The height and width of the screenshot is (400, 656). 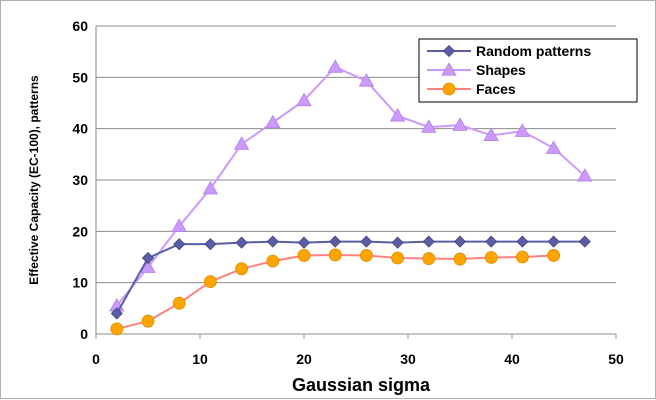 What do you see at coordinates (512, 359) in the screenshot?
I see `x-tick-label: 40` at bounding box center [512, 359].